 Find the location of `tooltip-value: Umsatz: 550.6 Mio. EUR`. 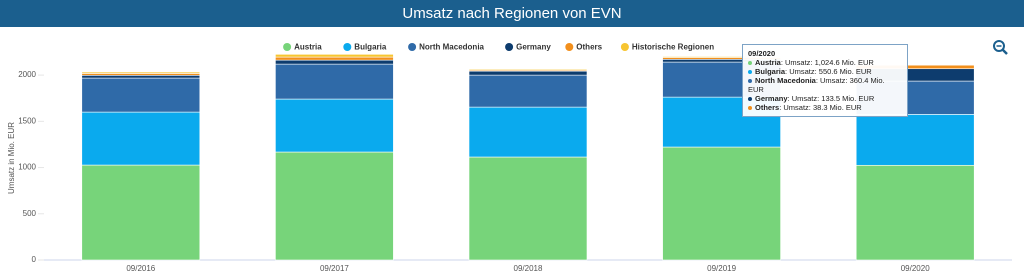

tooltip-value: Umsatz: 550.6 Mio. EUR is located at coordinates (830, 71).